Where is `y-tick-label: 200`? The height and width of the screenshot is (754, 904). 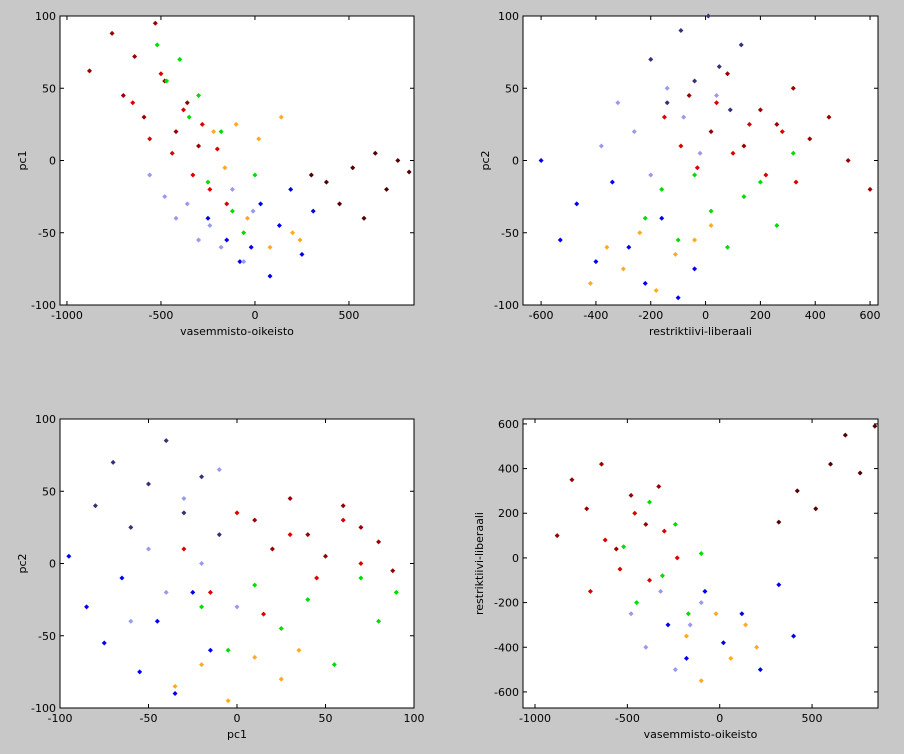
y-tick-label: 200 is located at coordinates (508, 513).